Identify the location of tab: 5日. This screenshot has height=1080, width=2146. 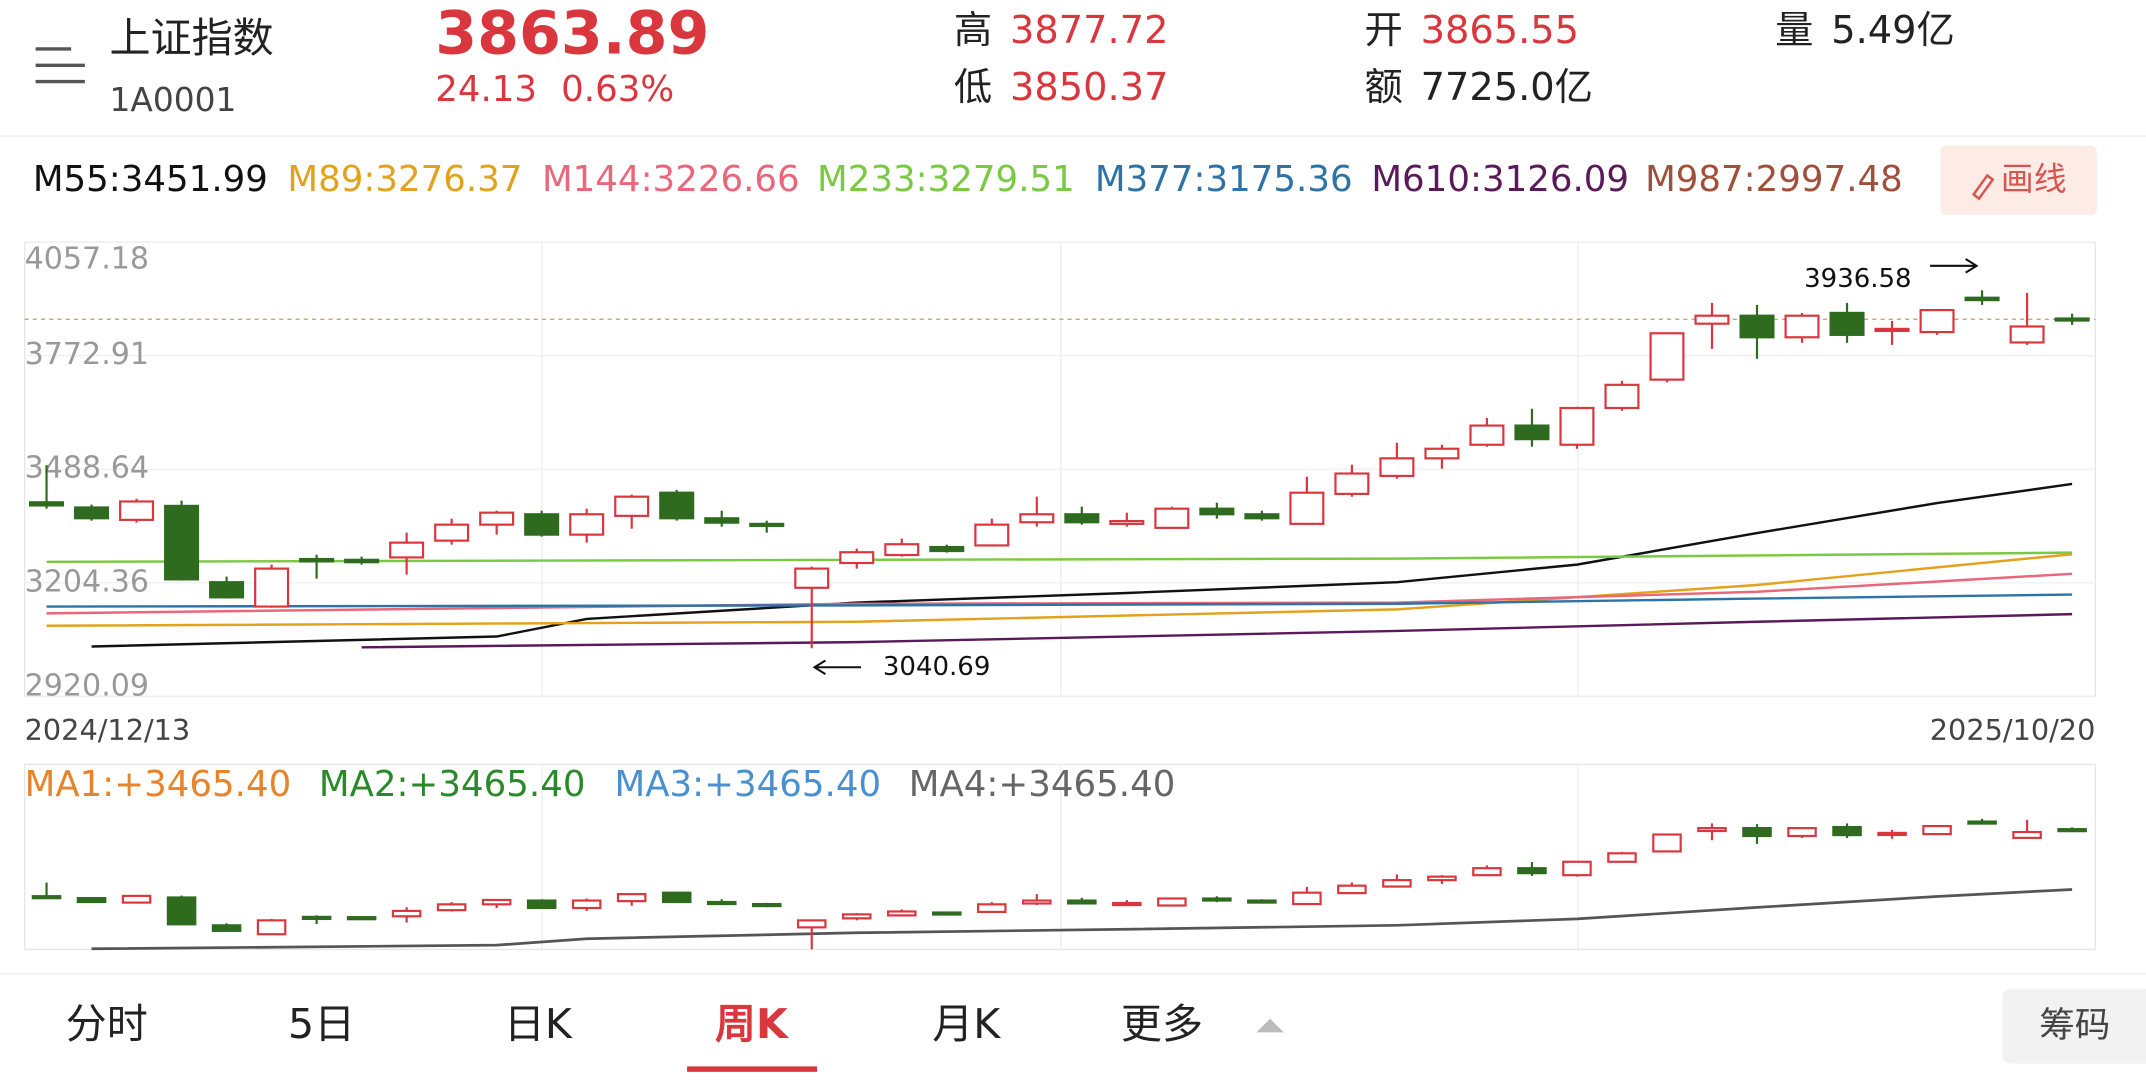
(321, 1024).